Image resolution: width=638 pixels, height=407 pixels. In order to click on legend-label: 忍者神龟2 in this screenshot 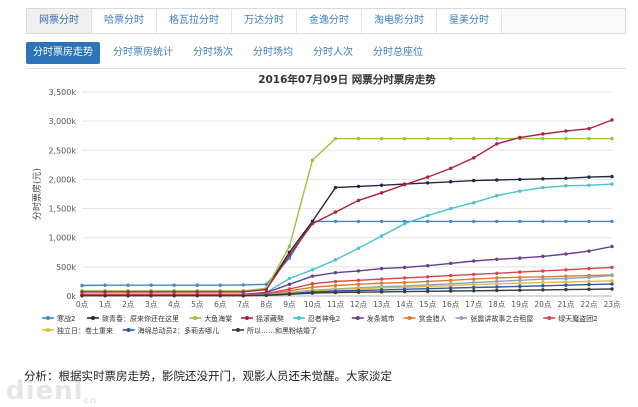, I will do `click(324, 318)`.